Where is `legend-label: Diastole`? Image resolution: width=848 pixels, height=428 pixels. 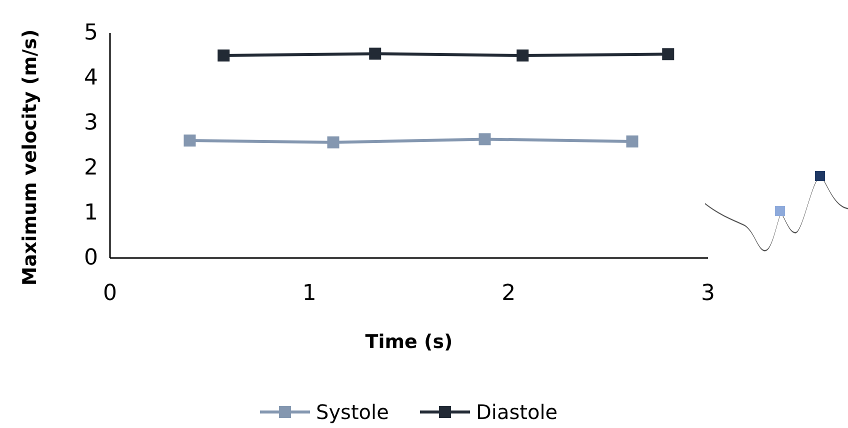 legend-label: Diastole is located at coordinates (517, 412).